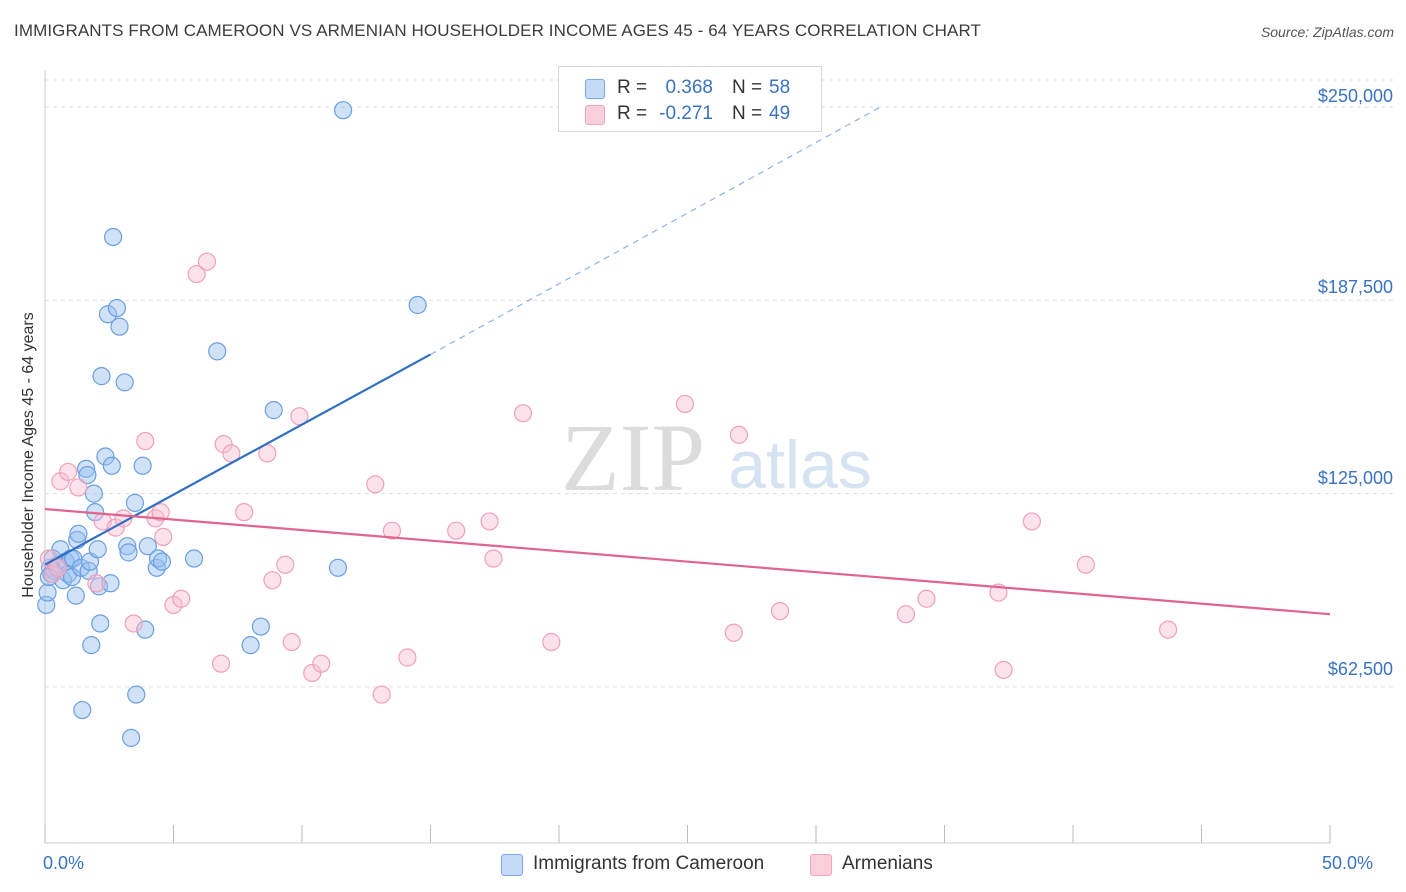 Image resolution: width=1406 pixels, height=892 pixels. I want to click on legend-row-cameroon: R = 0.368 N = 58, so click(690, 89).